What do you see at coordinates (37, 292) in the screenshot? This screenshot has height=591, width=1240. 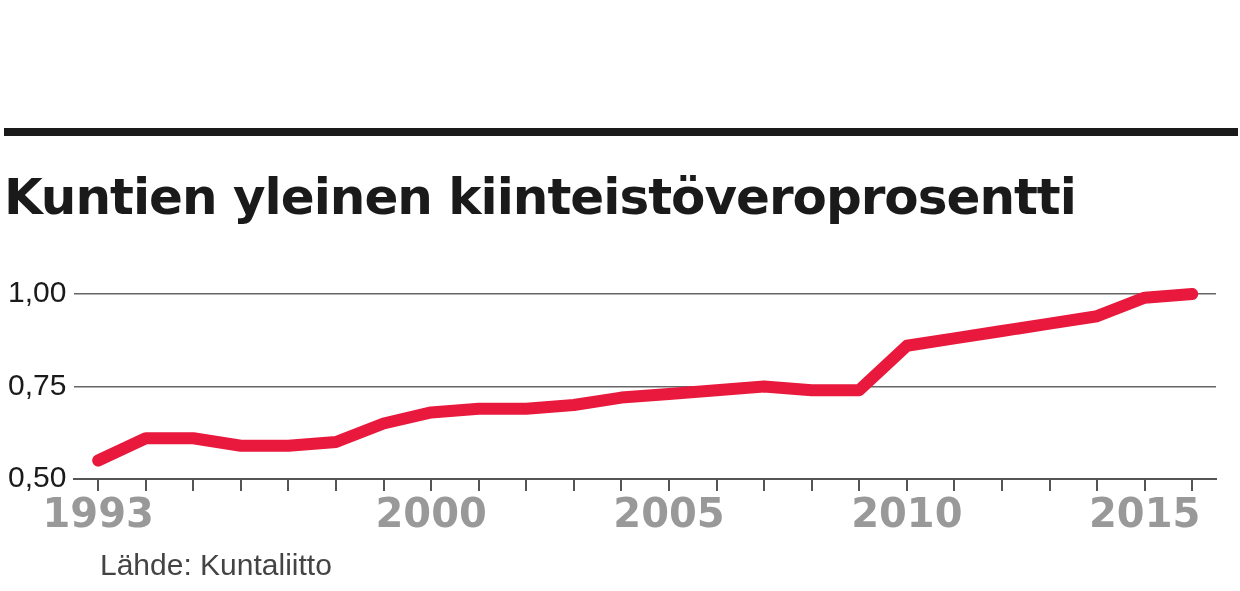 I see `y-tick-label: 1,00` at bounding box center [37, 292].